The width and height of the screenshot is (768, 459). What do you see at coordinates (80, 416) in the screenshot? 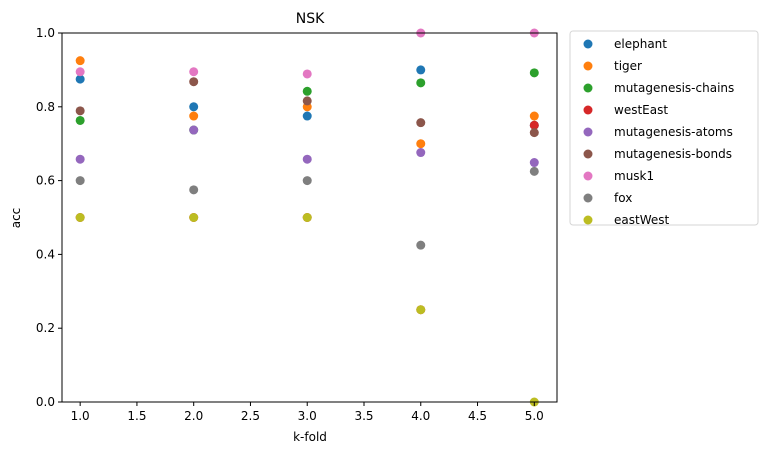
I see `x-tick-label: 1.0` at bounding box center [80, 416].